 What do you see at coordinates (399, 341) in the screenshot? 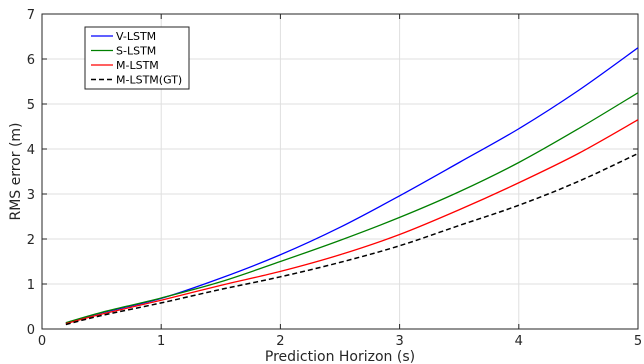
I see `x-tick-label: 3` at bounding box center [399, 341].